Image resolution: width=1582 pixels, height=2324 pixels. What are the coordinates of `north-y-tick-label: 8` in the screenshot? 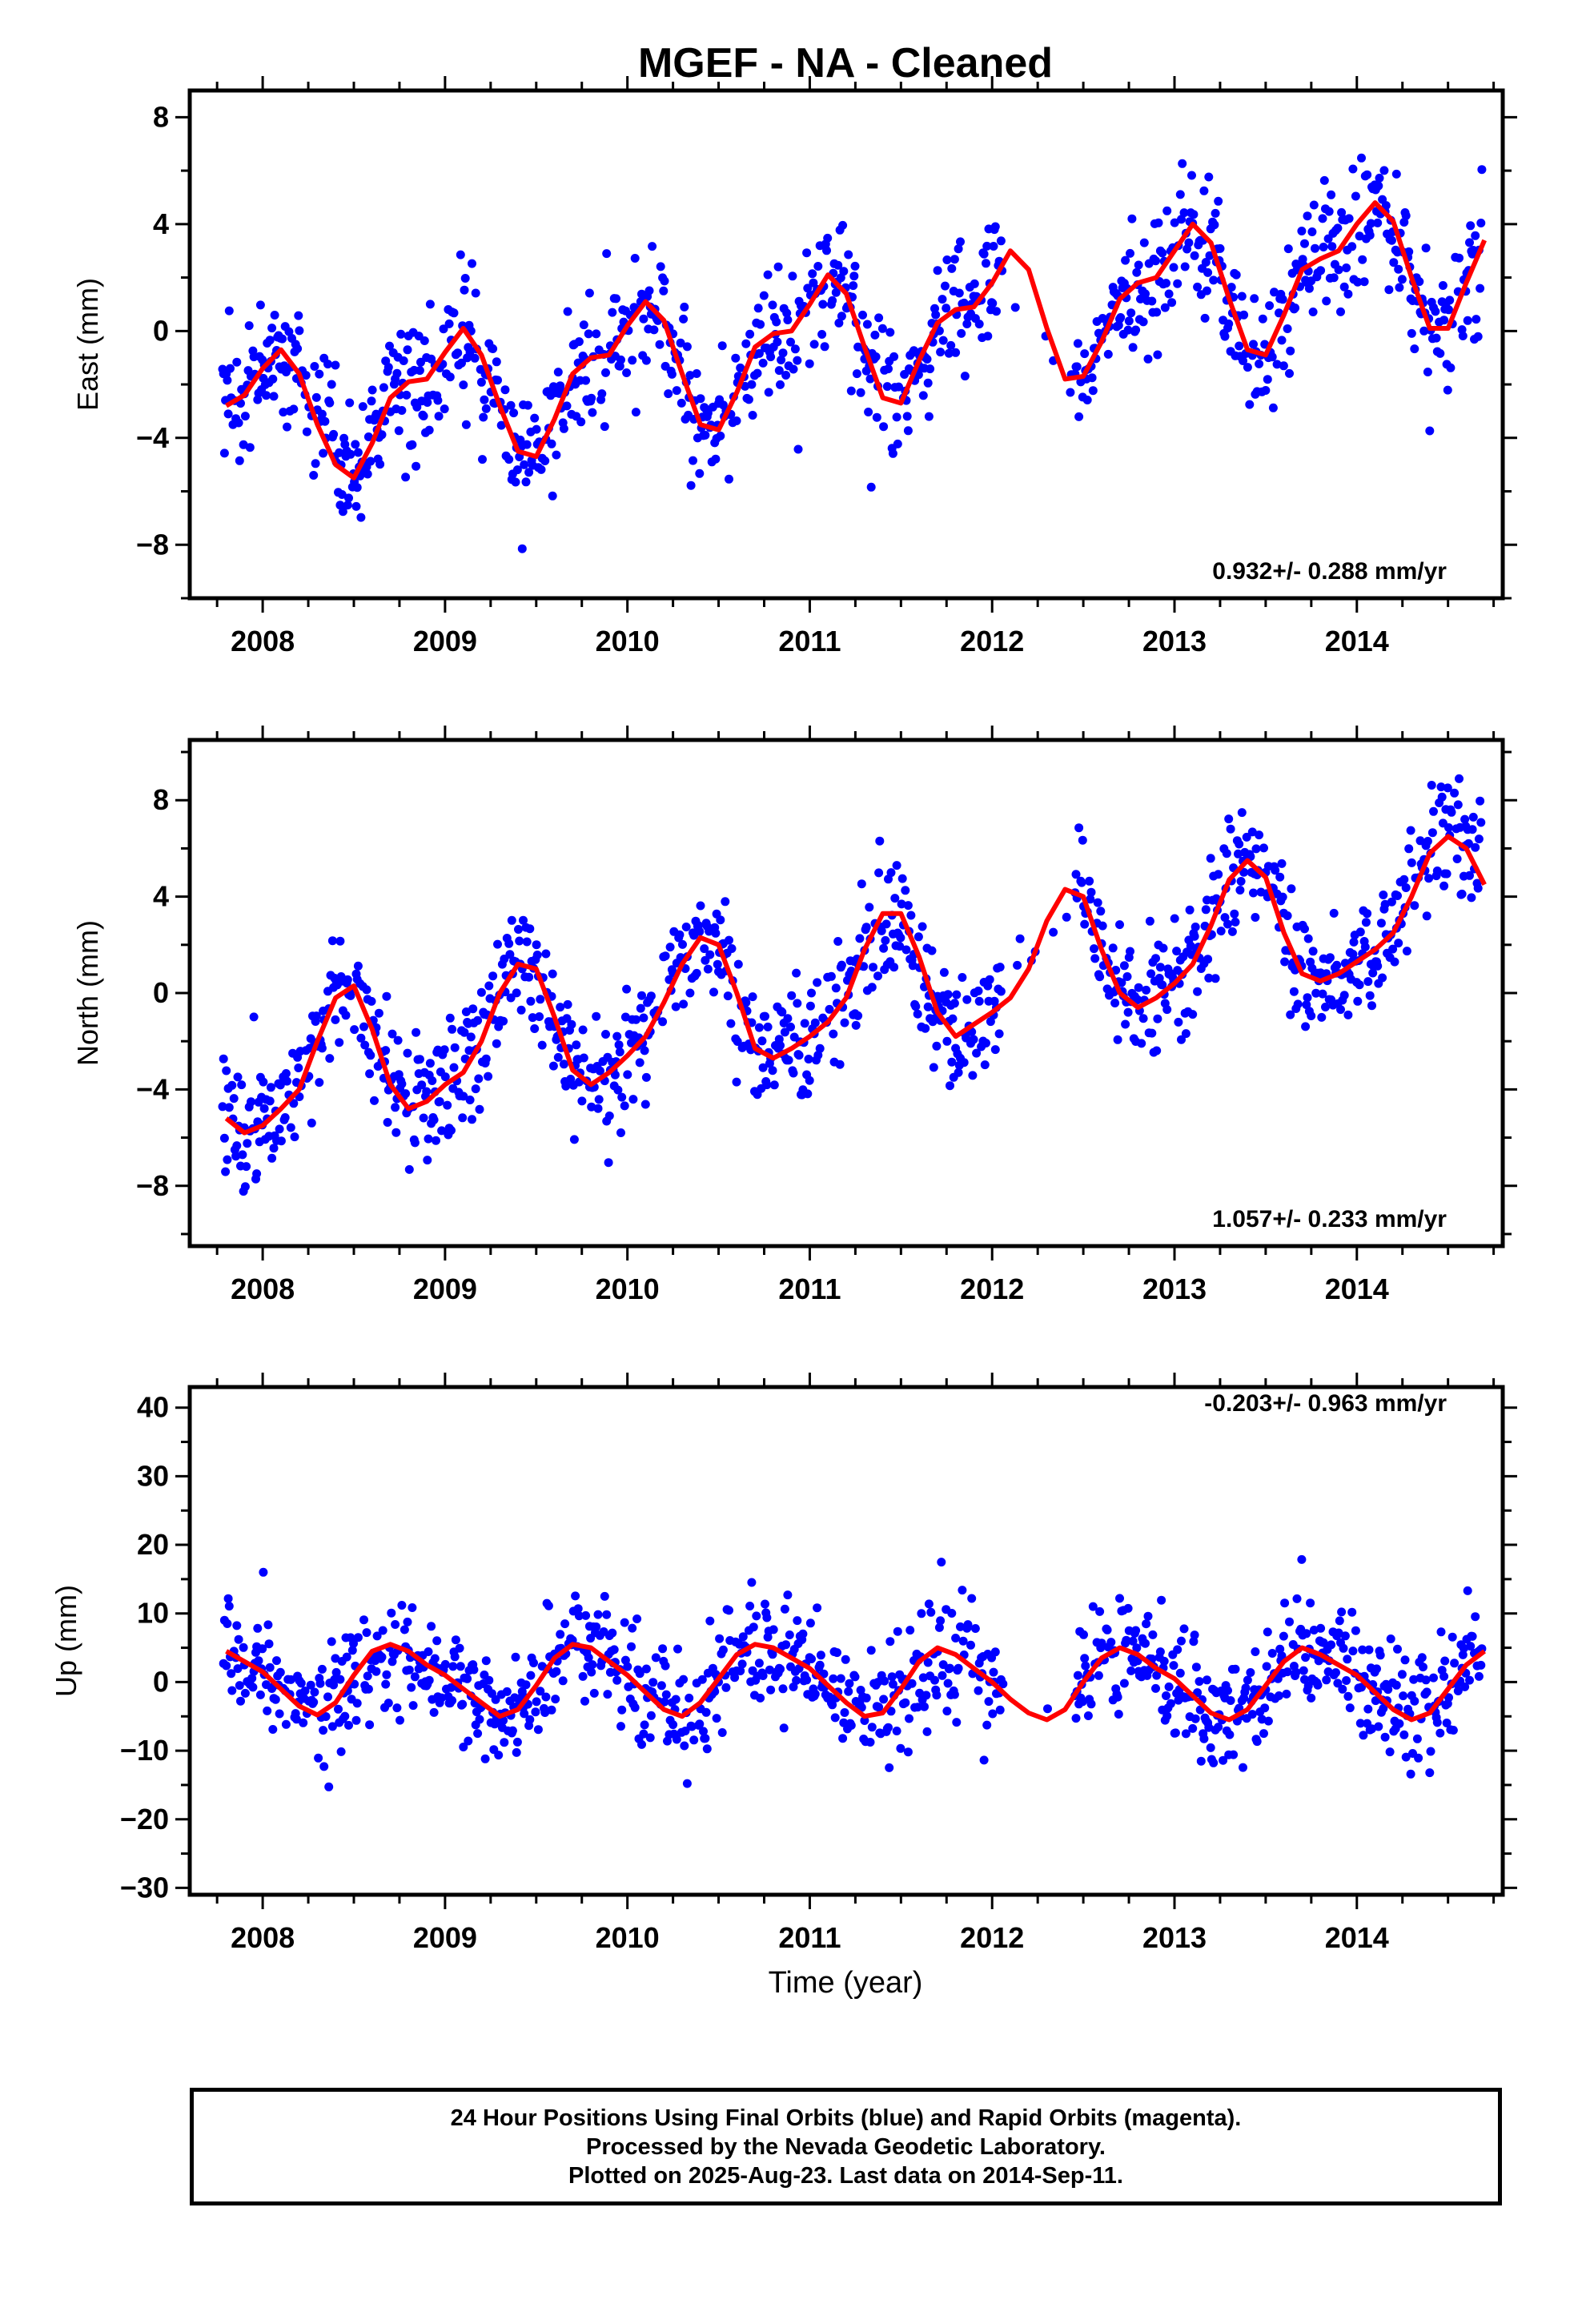 It's located at (161, 799).